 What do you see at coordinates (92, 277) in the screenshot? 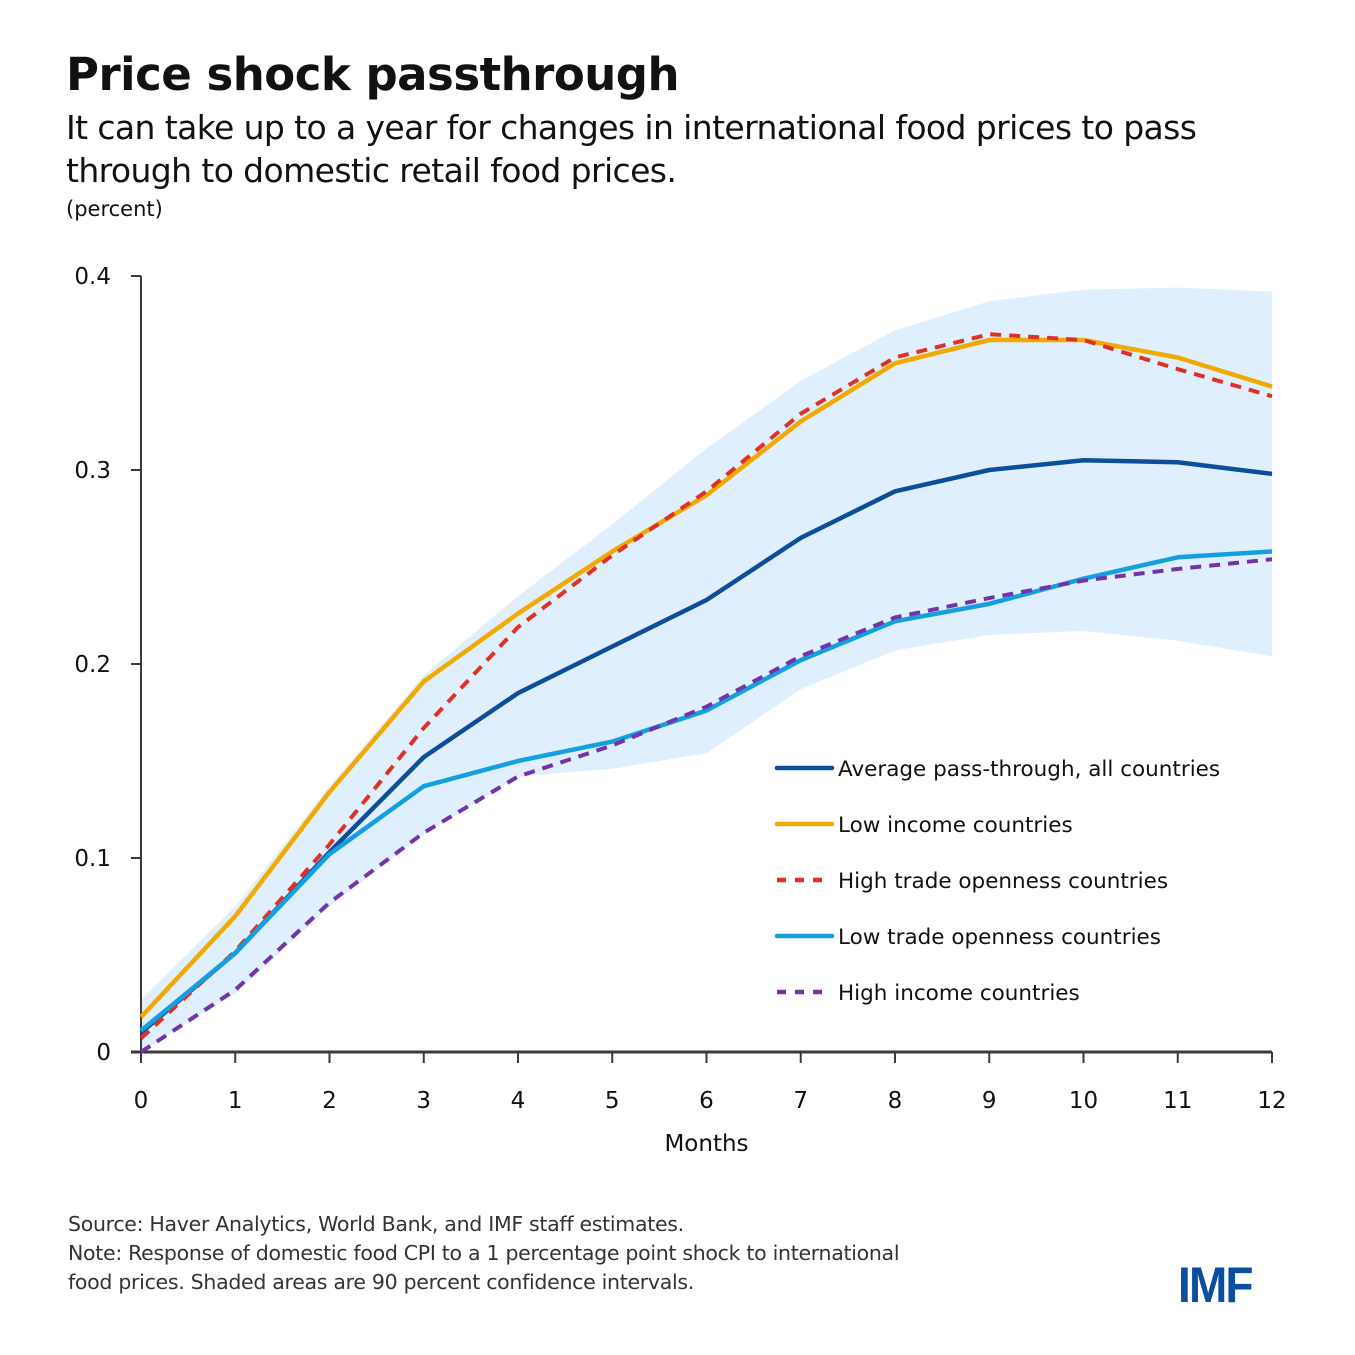
I see `y-tick-label: 0.4` at bounding box center [92, 277].